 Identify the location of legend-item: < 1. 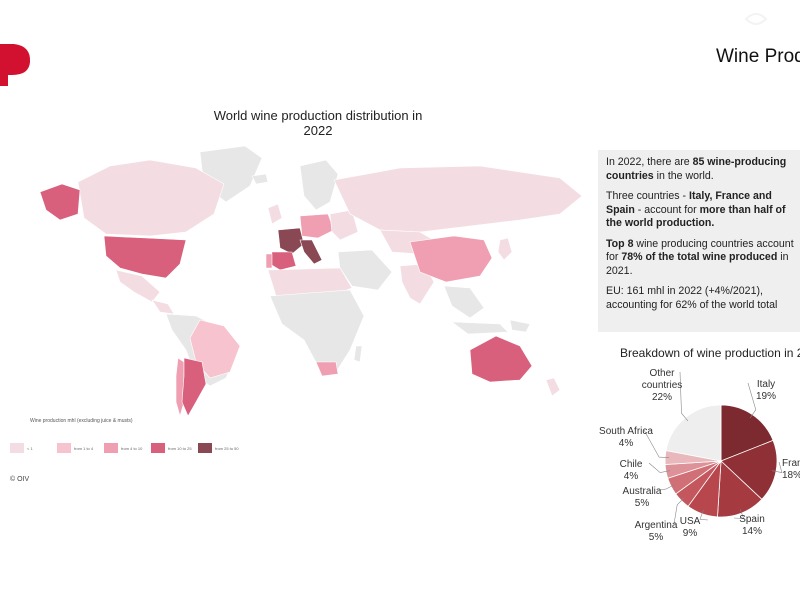
(21, 448).